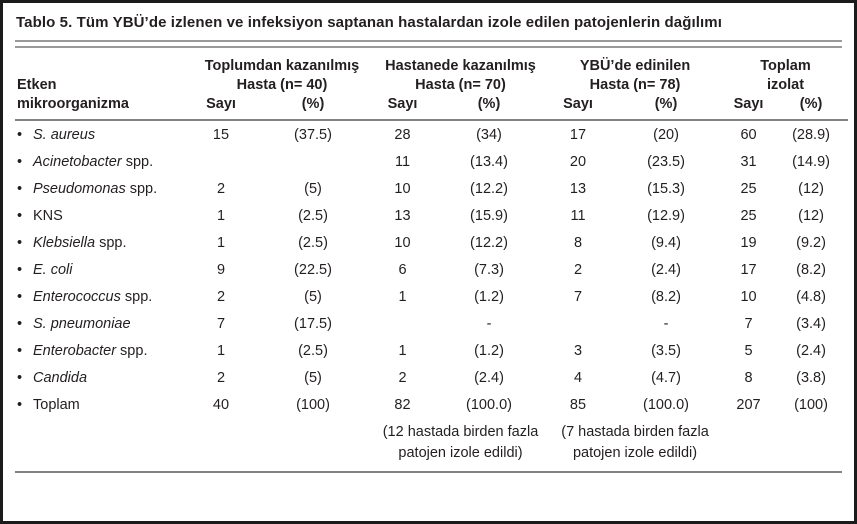 Image resolution: width=857 pixels, height=524 pixels. I want to click on cell-pct-4: (9.2), so click(811, 243).